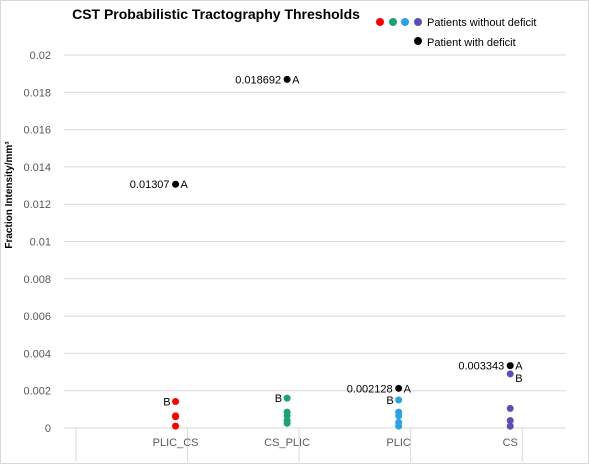 The width and height of the screenshot is (589, 464). What do you see at coordinates (40, 56) in the screenshot?
I see `y-tick-label: 0.02` at bounding box center [40, 56].